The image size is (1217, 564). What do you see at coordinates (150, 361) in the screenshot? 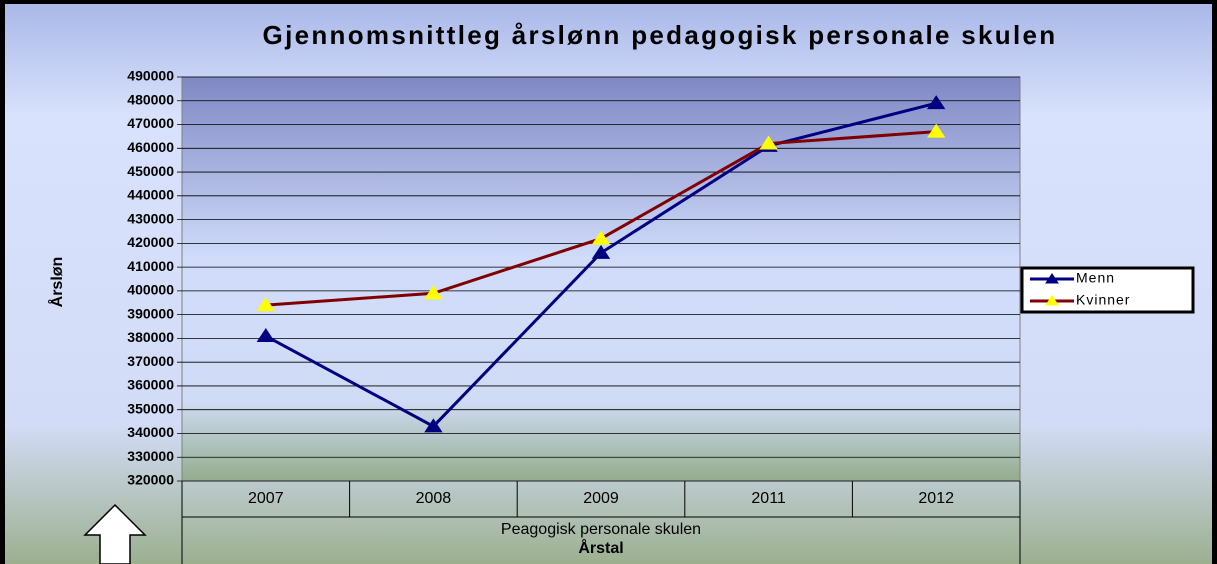
I see `y-tick-label: 370000` at bounding box center [150, 361].